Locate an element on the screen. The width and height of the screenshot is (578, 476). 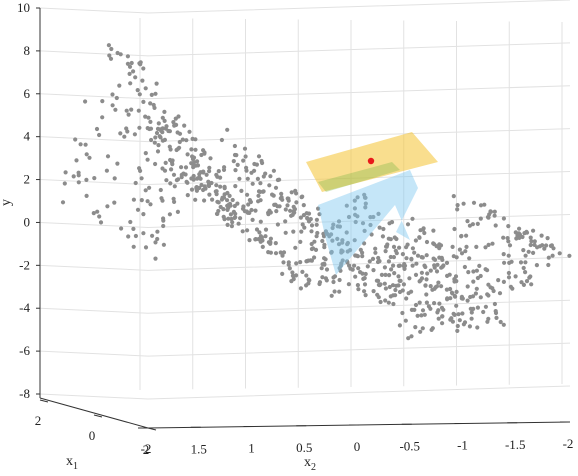
y-tick-label: 10 is located at coordinates (23, 7).